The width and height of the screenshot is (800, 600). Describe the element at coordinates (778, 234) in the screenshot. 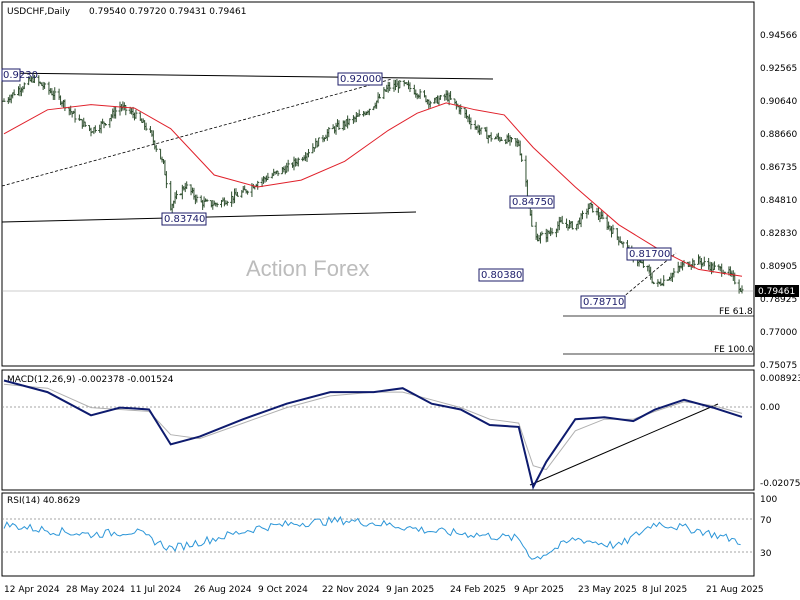

I see `price-tick: 0.82830` at that location.